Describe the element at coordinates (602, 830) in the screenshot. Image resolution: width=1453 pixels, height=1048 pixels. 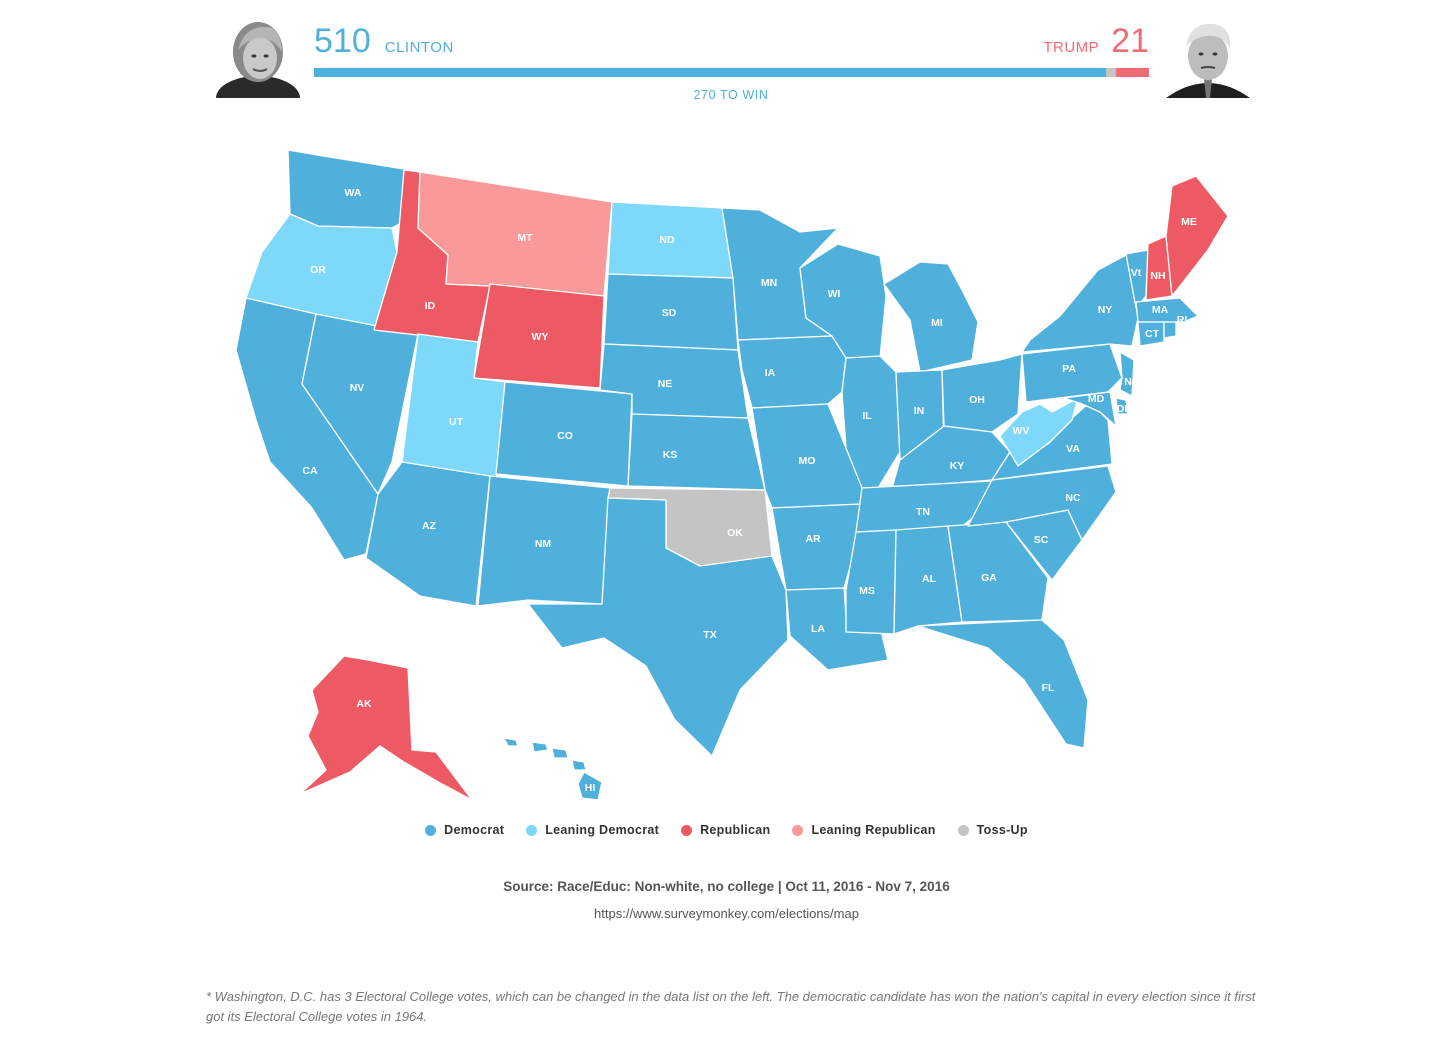
I see `legend-label-ldem: Leaning Democrat` at that location.